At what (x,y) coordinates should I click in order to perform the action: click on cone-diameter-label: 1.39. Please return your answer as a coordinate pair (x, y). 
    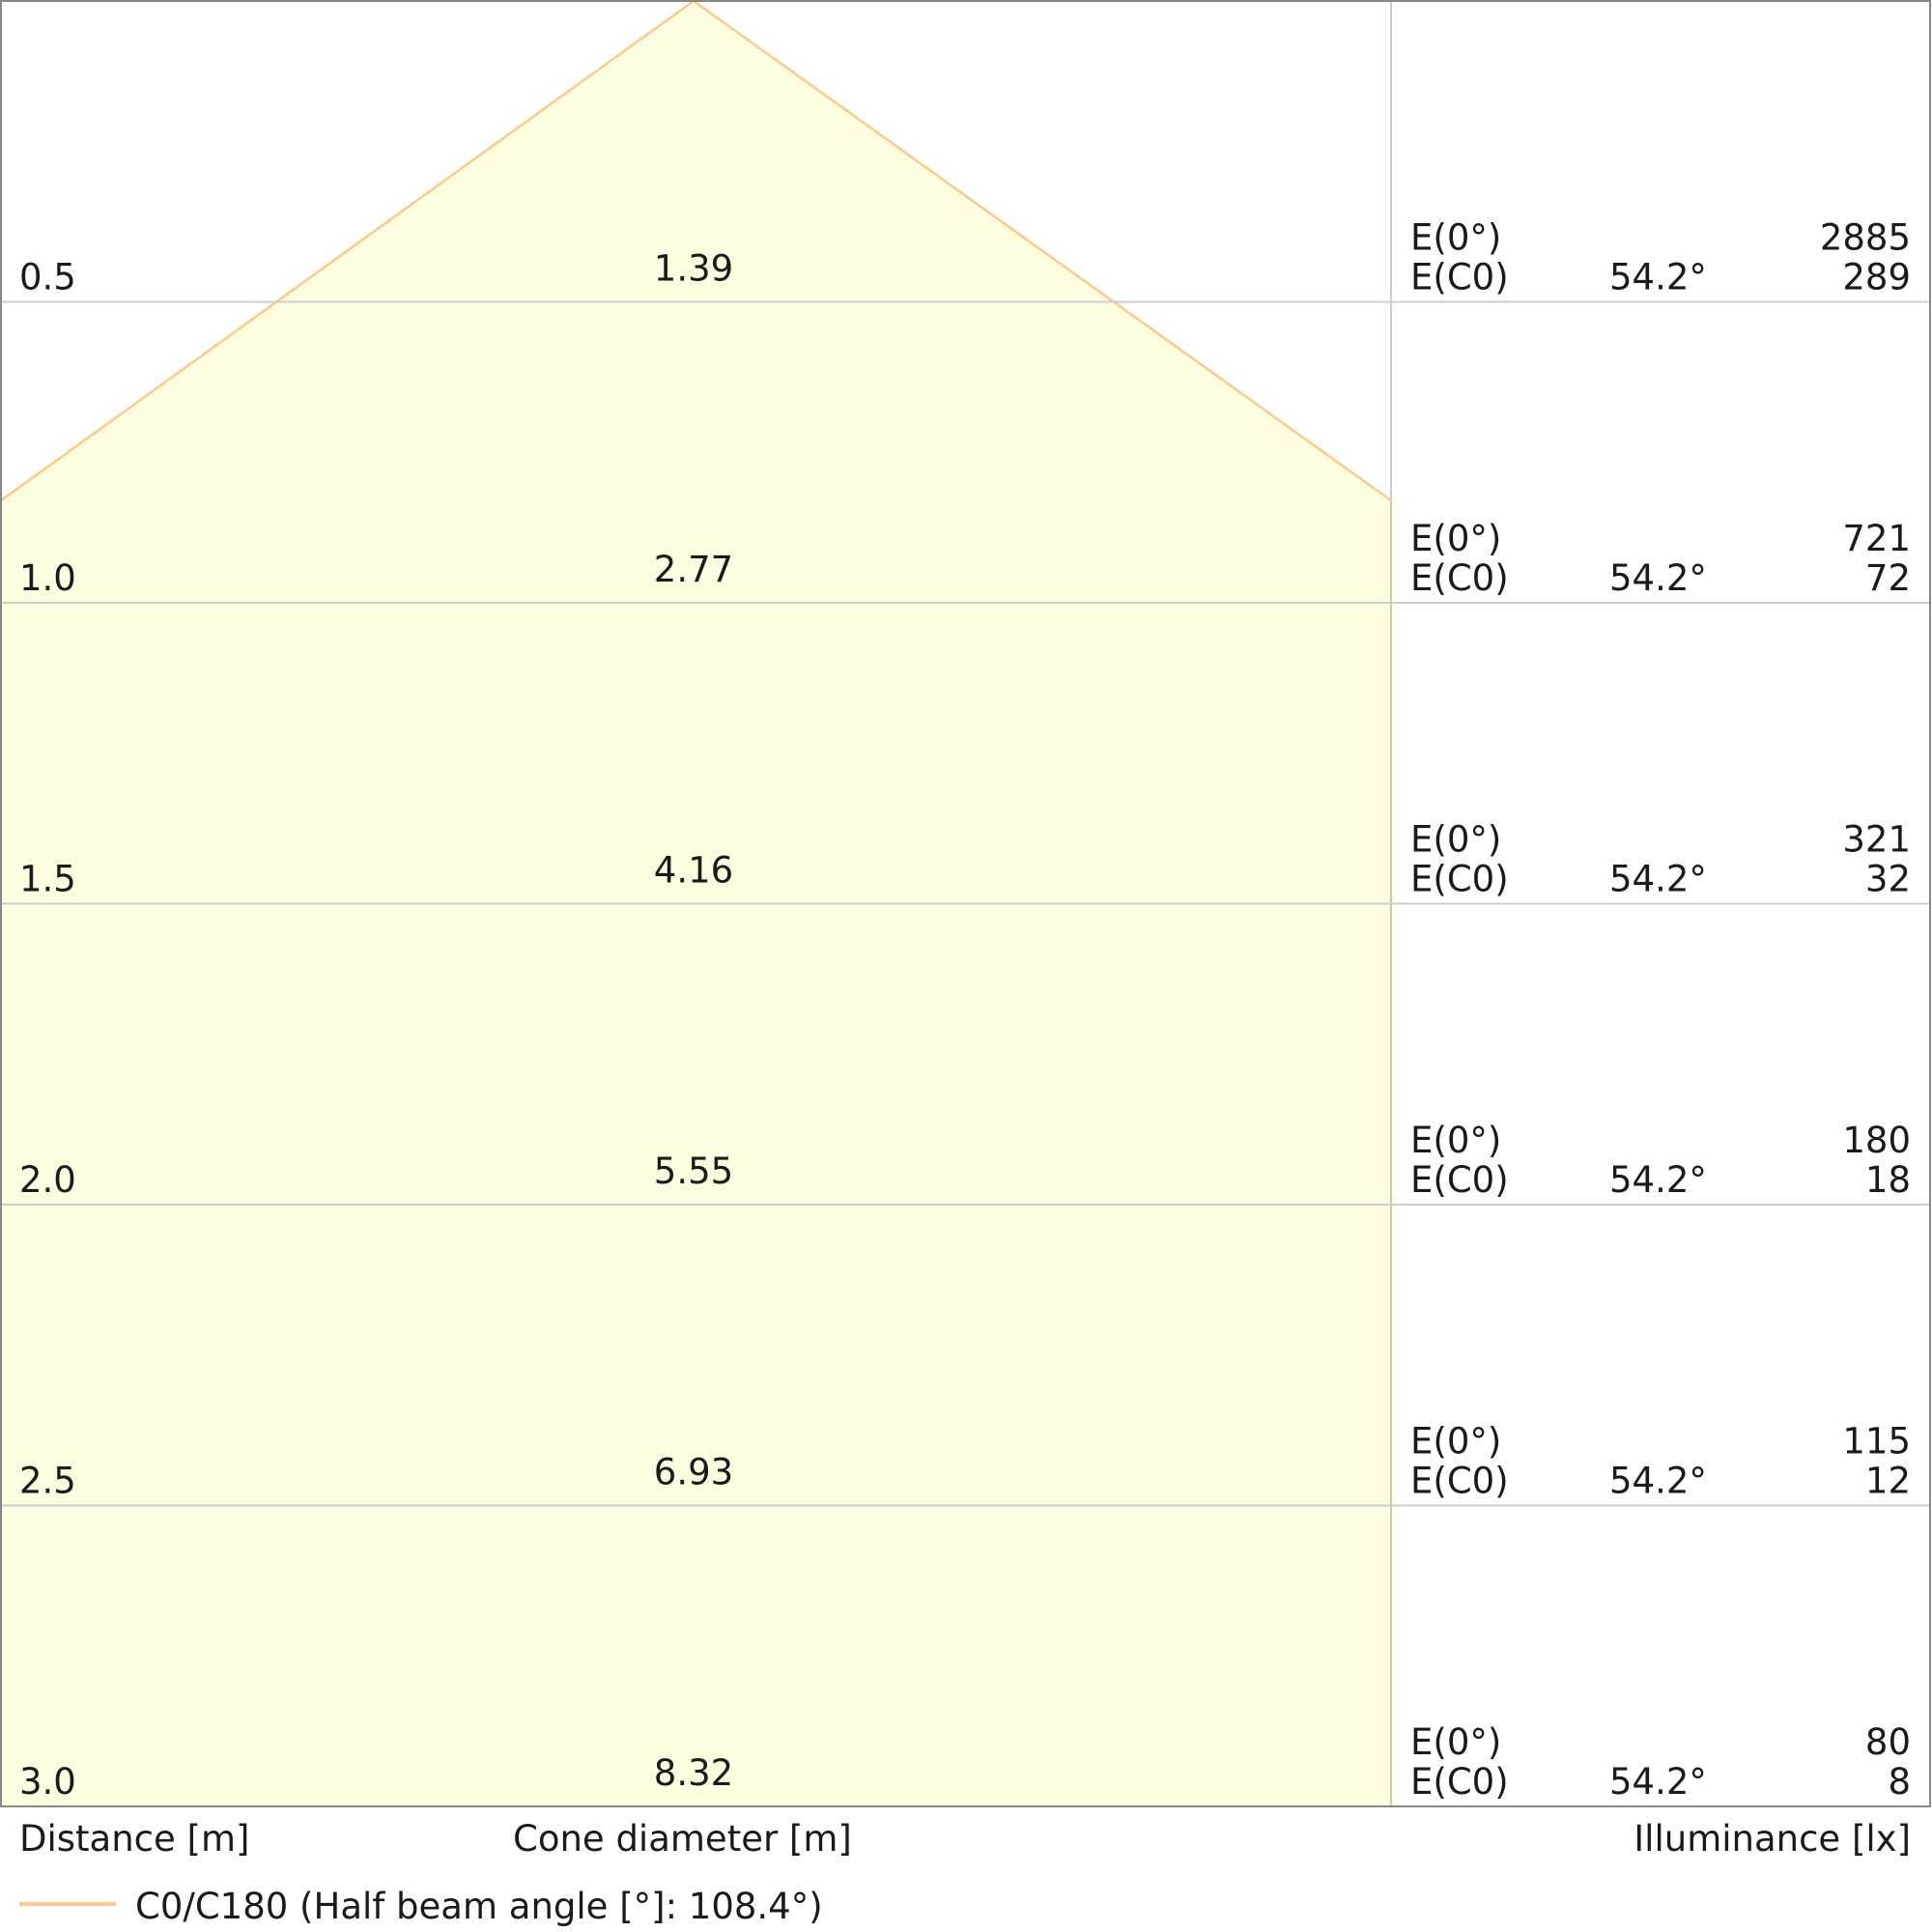
    Looking at the image, I should click on (693, 269).